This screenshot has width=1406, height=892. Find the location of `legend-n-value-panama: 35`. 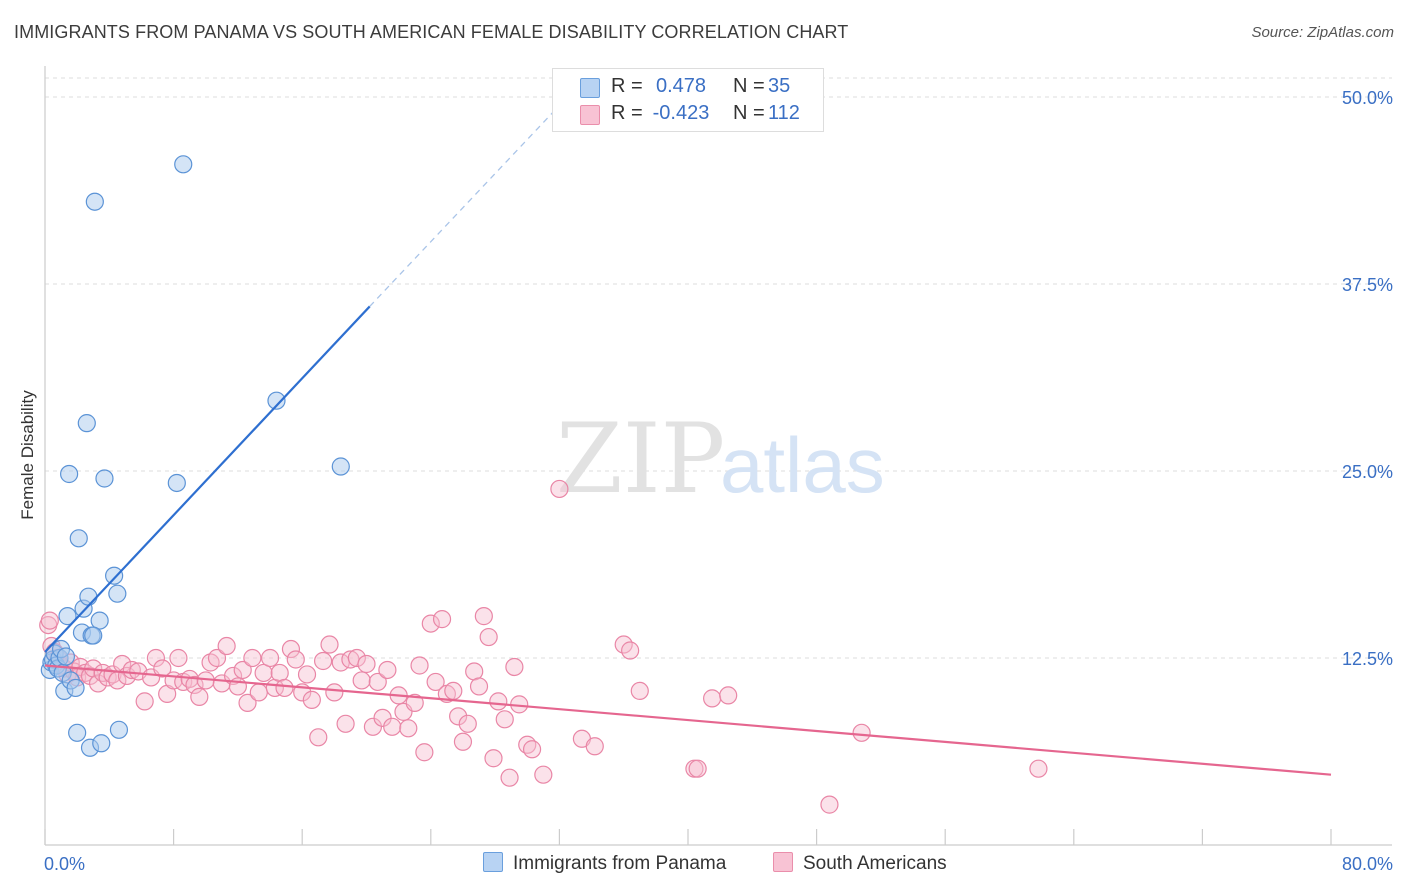

legend-n-value-panama: 35 is located at coordinates (779, 86).